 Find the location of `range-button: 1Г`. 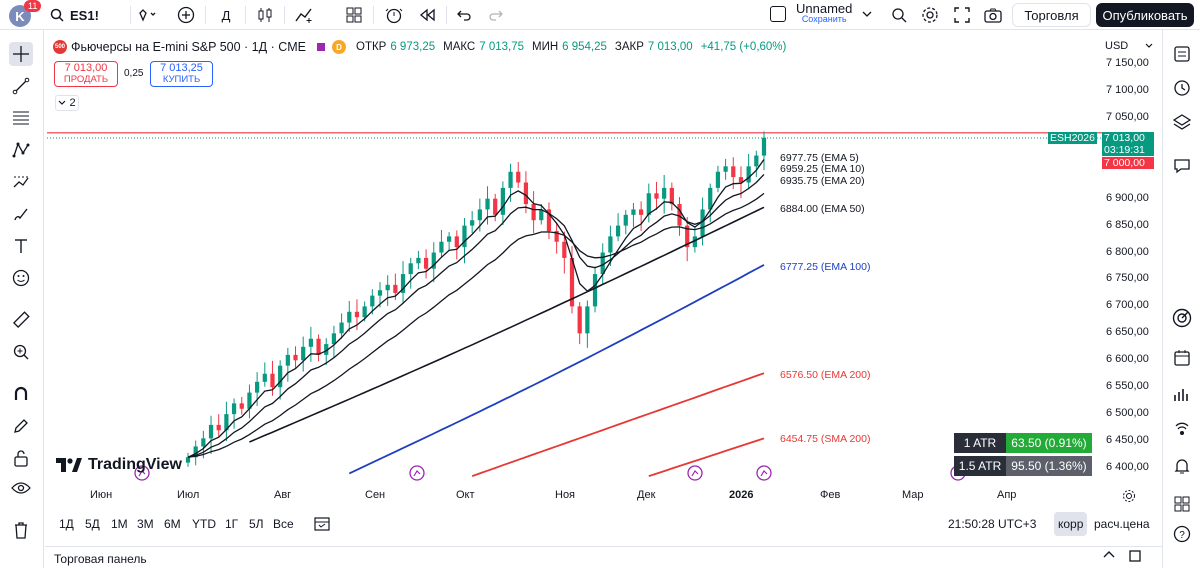

range-button: 1Г is located at coordinates (232, 524).